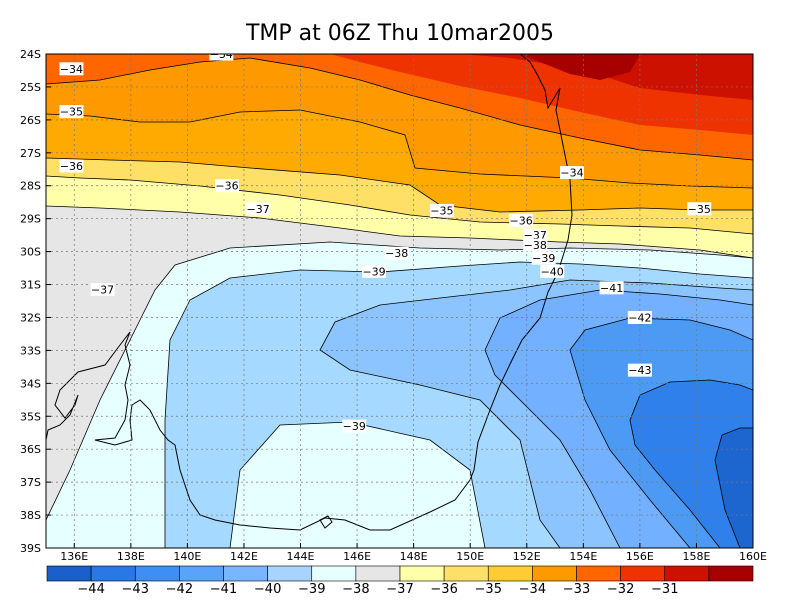 Image resolution: width=800 pixels, height=604 pixels. What do you see at coordinates (414, 556) in the screenshot?
I see `x-tick-label: 148E` at bounding box center [414, 556].